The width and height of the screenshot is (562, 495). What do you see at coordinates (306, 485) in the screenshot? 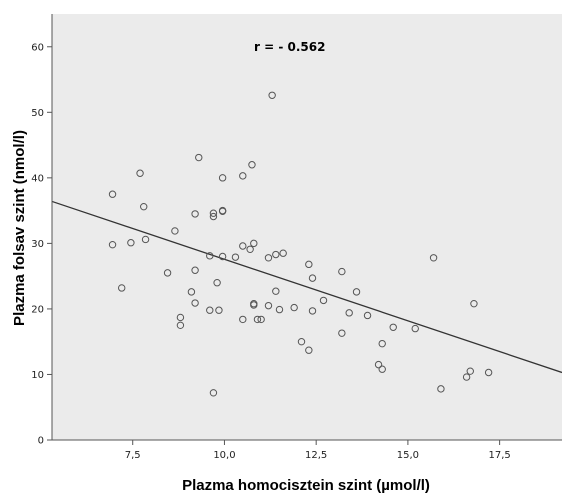
I see `x-axis-title: Plazma homocisztein szint (µmol/l)` at bounding box center [306, 485].